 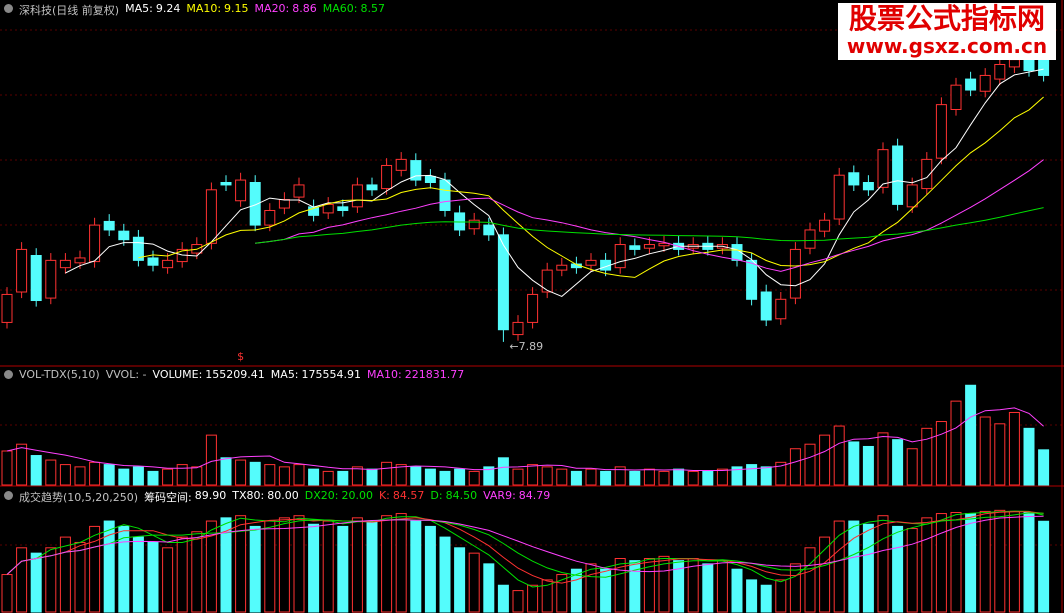 What do you see at coordinates (272, 8) in the screenshot?
I see `legend-name: MA20:` at bounding box center [272, 8].